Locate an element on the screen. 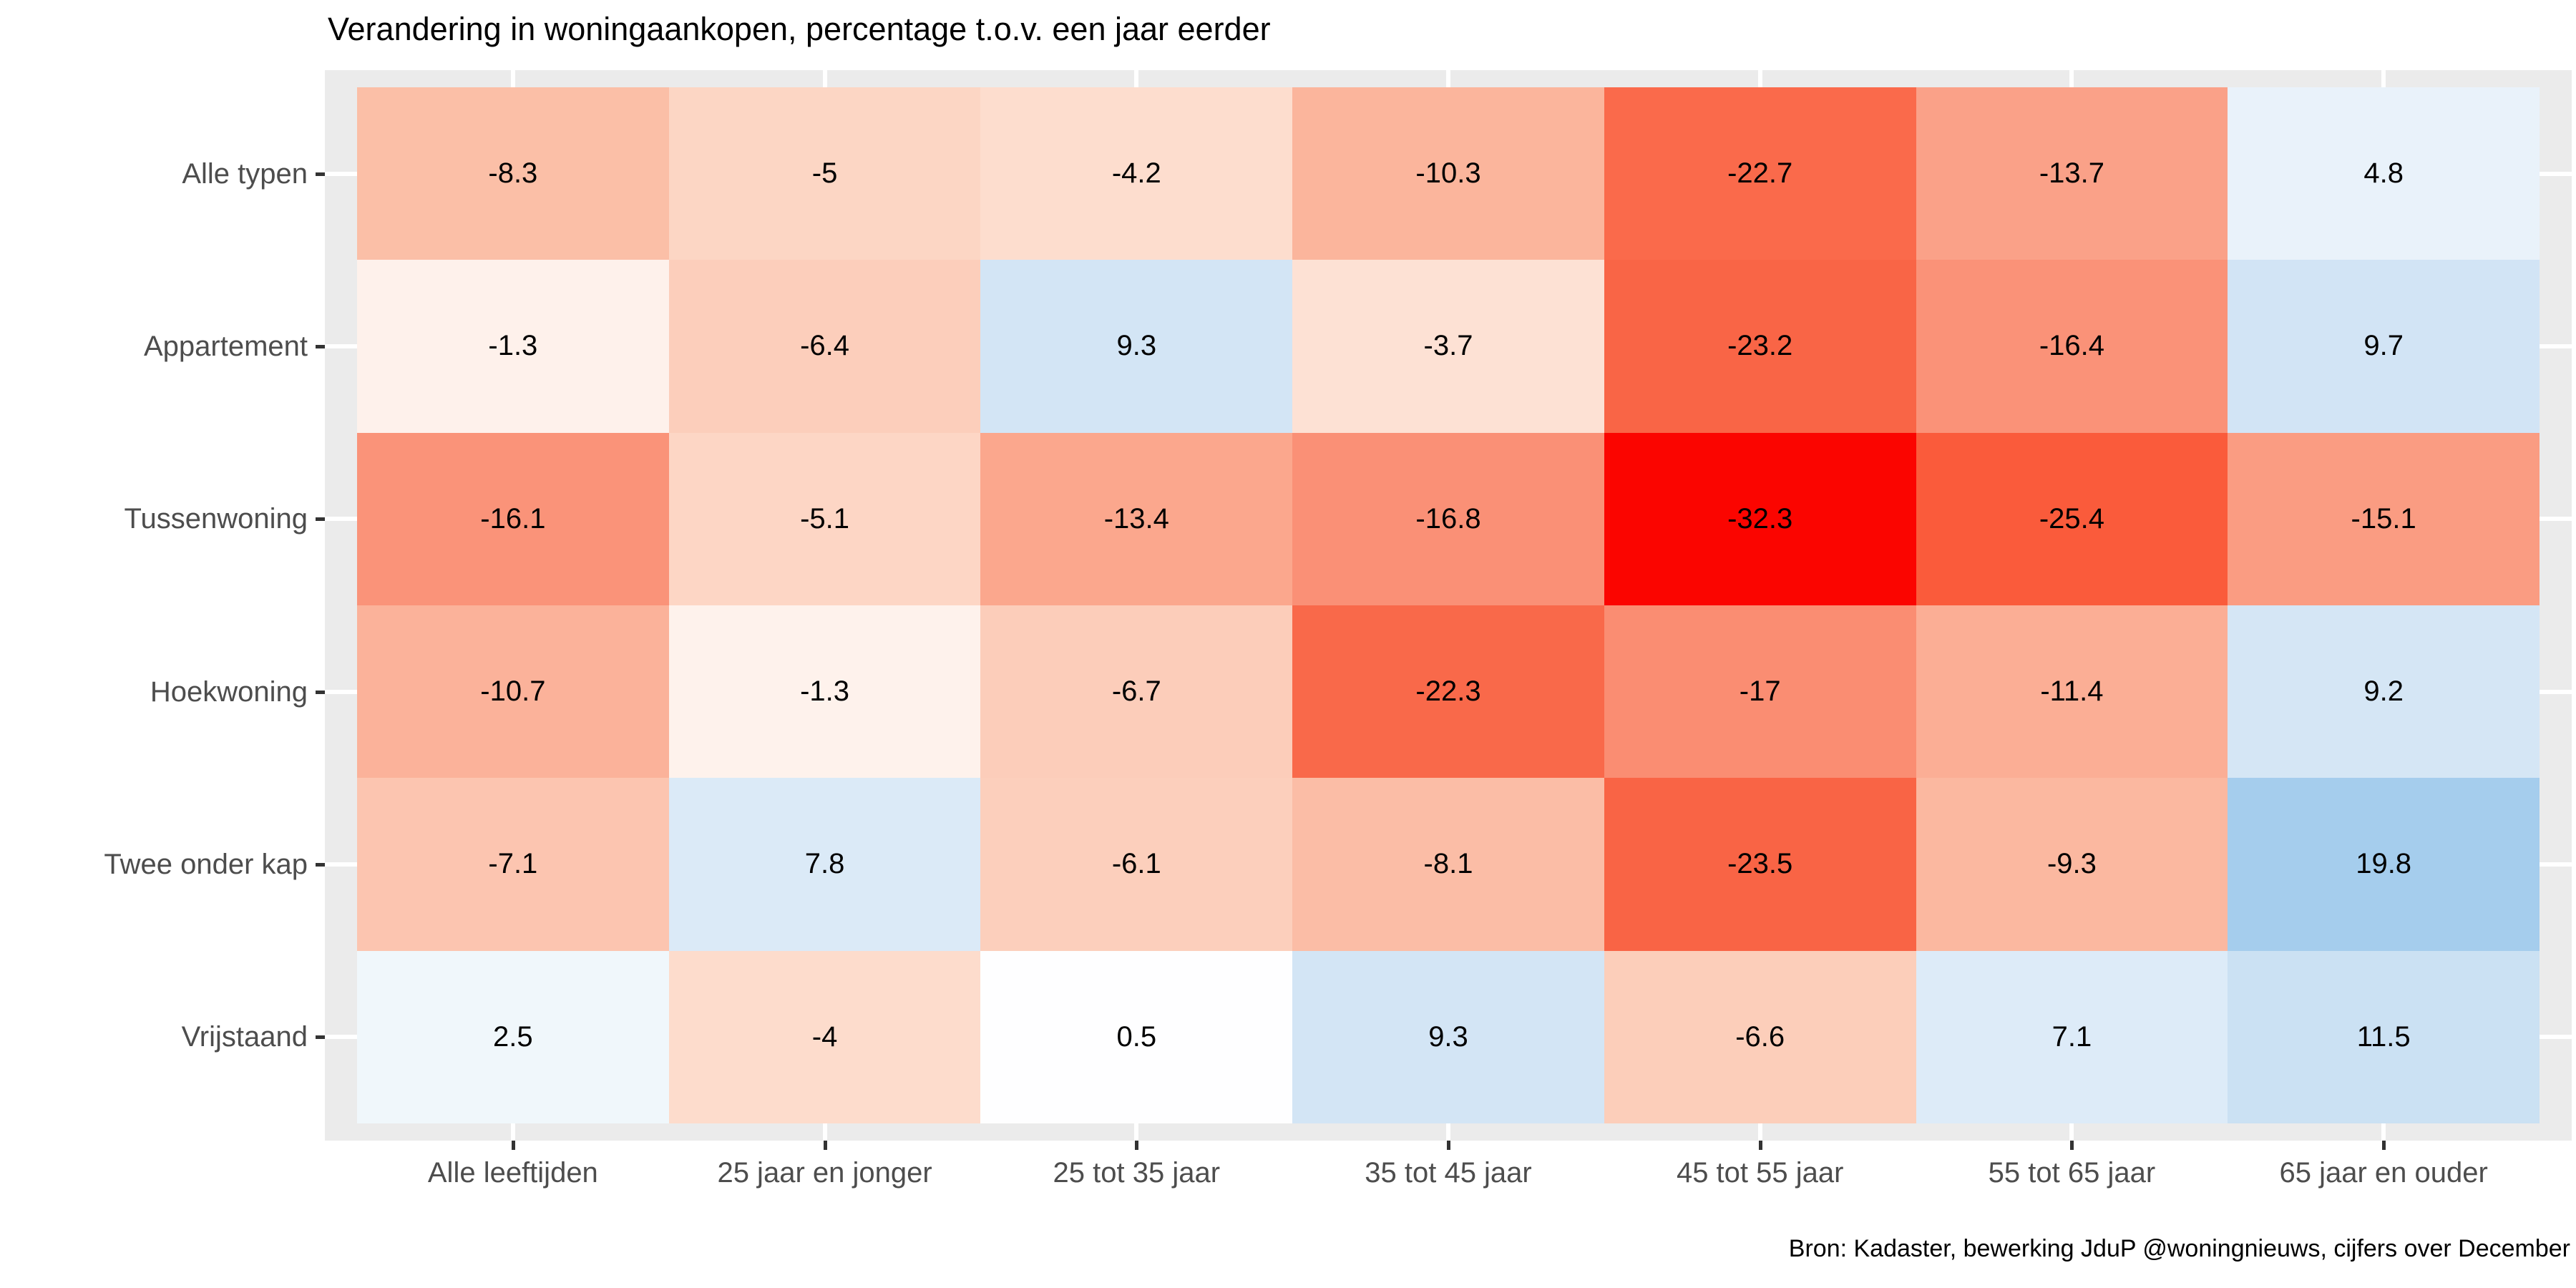 This screenshot has width=2576, height=1288. heatmap-cell-value: -8.1 is located at coordinates (1448, 864).